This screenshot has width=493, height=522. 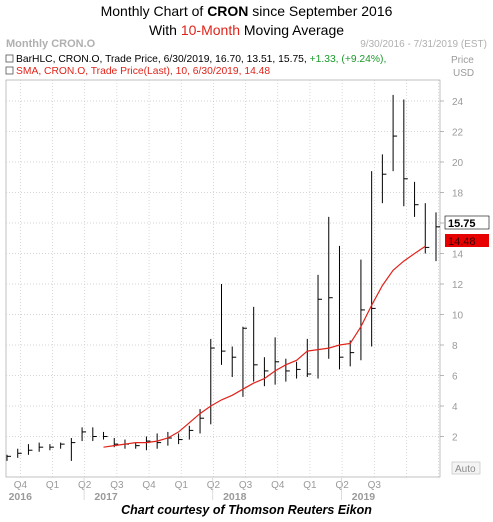 I want to click on y-tick-label: 8, so click(x=455, y=346).